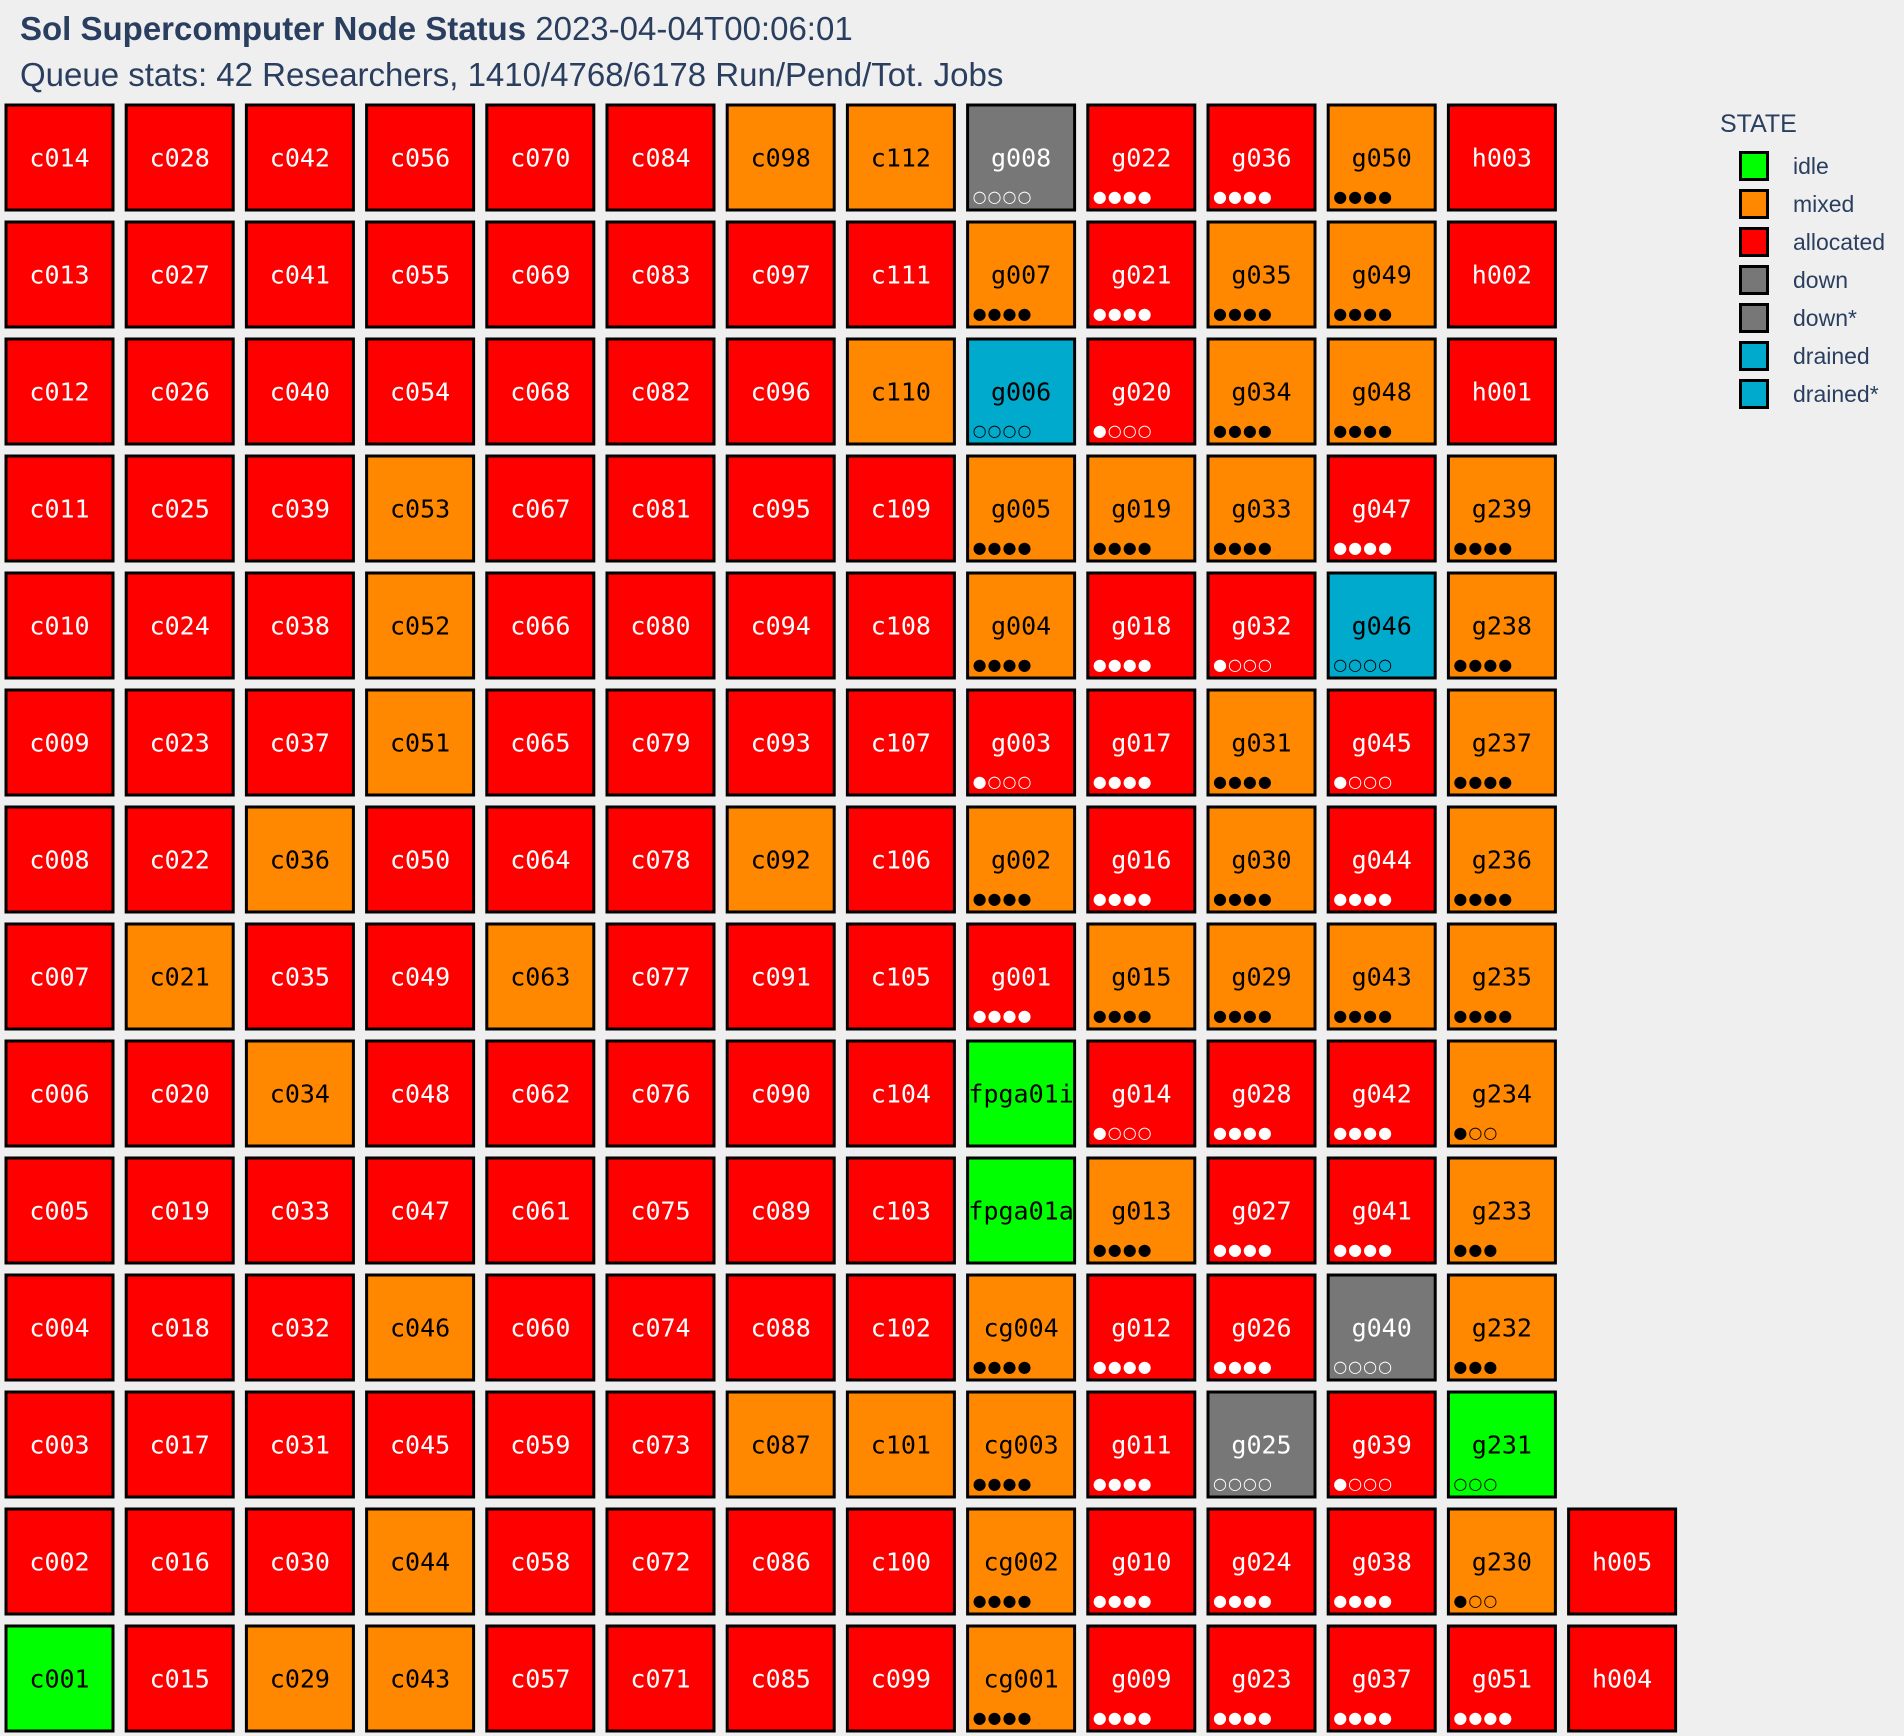 This screenshot has width=1904, height=1736. What do you see at coordinates (1021, 1210) in the screenshot?
I see `node-cell-fpga01a: fpga01a` at bounding box center [1021, 1210].